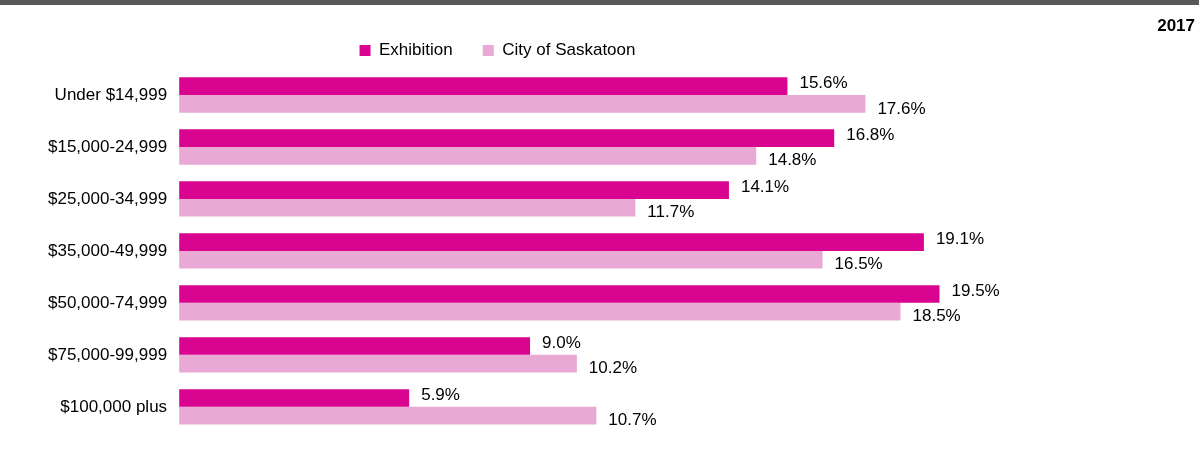 Image resolution: width=1199 pixels, height=455 pixels. Describe the element at coordinates (108, 146) in the screenshot. I see `y-tick-label: $15,000-24,999` at that location.